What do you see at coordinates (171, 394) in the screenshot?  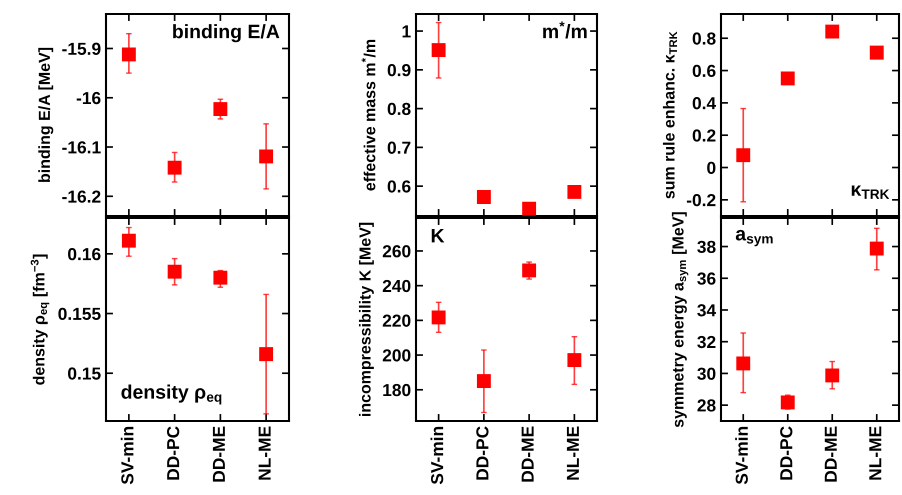 I see `annotation: density ρ$_{eq}$` at bounding box center [171, 394].